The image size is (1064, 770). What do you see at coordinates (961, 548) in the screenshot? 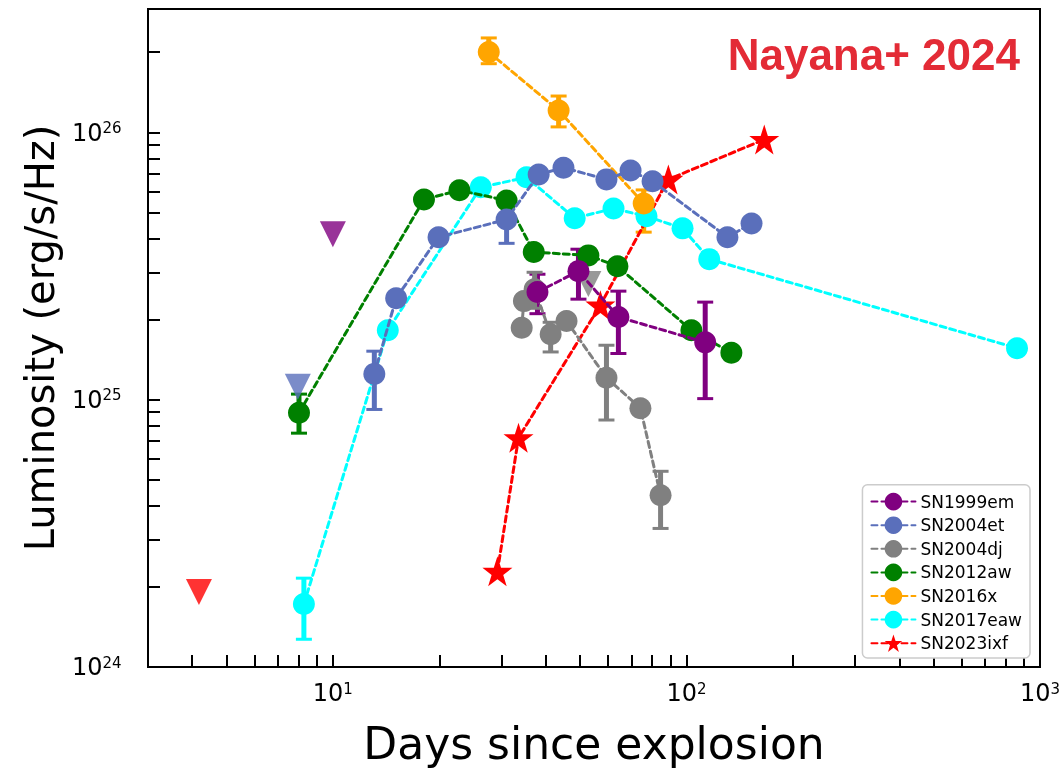
I see `legend-label: SN2004dj` at bounding box center [961, 548].